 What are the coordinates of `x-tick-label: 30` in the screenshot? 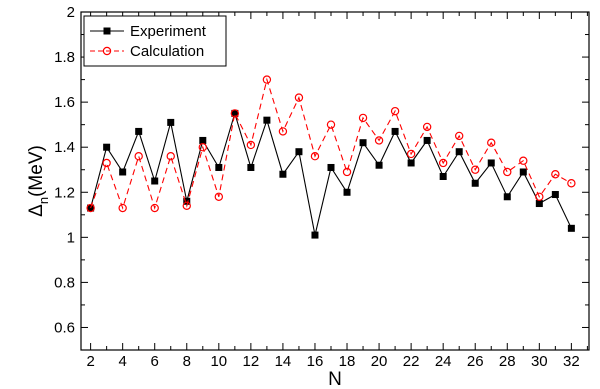 It's located at (539, 361).